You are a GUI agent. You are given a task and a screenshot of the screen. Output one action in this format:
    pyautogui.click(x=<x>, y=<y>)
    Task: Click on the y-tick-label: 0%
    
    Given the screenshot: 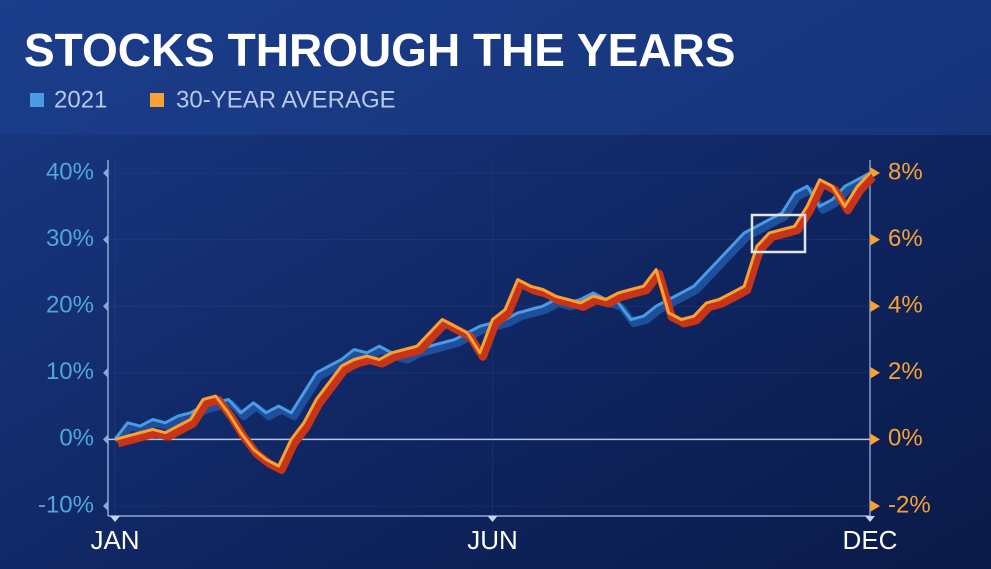 What is the action you would take?
    pyautogui.click(x=76, y=438)
    